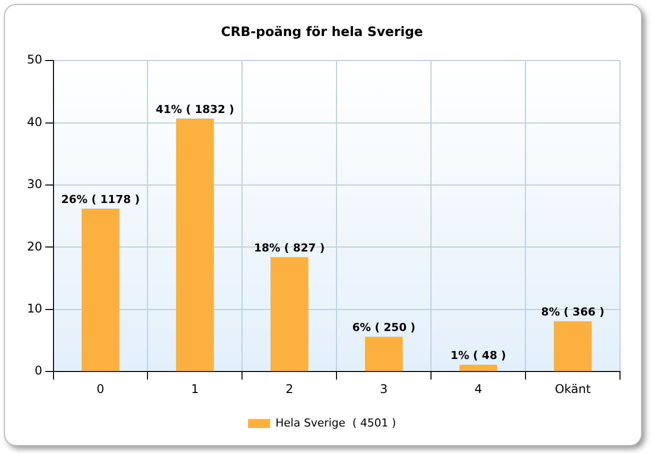 The height and width of the screenshot is (453, 651). What do you see at coordinates (384, 327) in the screenshot?
I see `data-label: 6% ( 250 )` at bounding box center [384, 327].